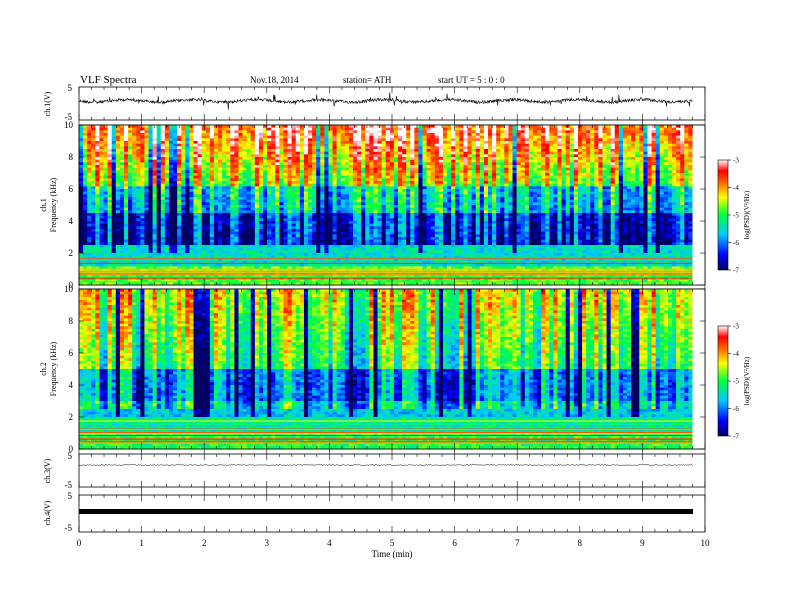 Image resolution: width=792 pixels, height=612 pixels. Describe the element at coordinates (386, 511) in the screenshot. I see `ch4-waveform-trace` at that location.